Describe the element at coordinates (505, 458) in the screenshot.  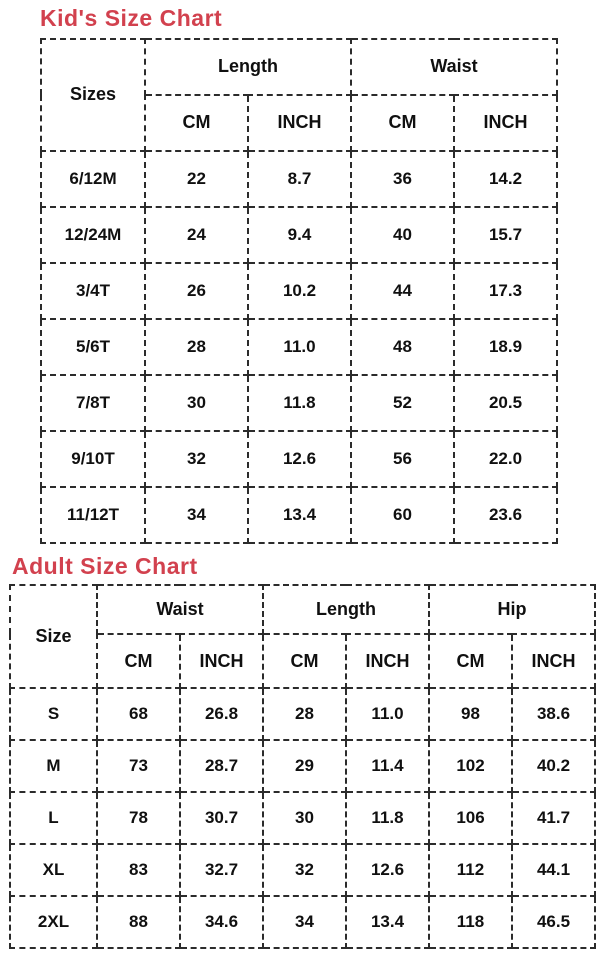
I see `value-cell: 22.0` at that location.